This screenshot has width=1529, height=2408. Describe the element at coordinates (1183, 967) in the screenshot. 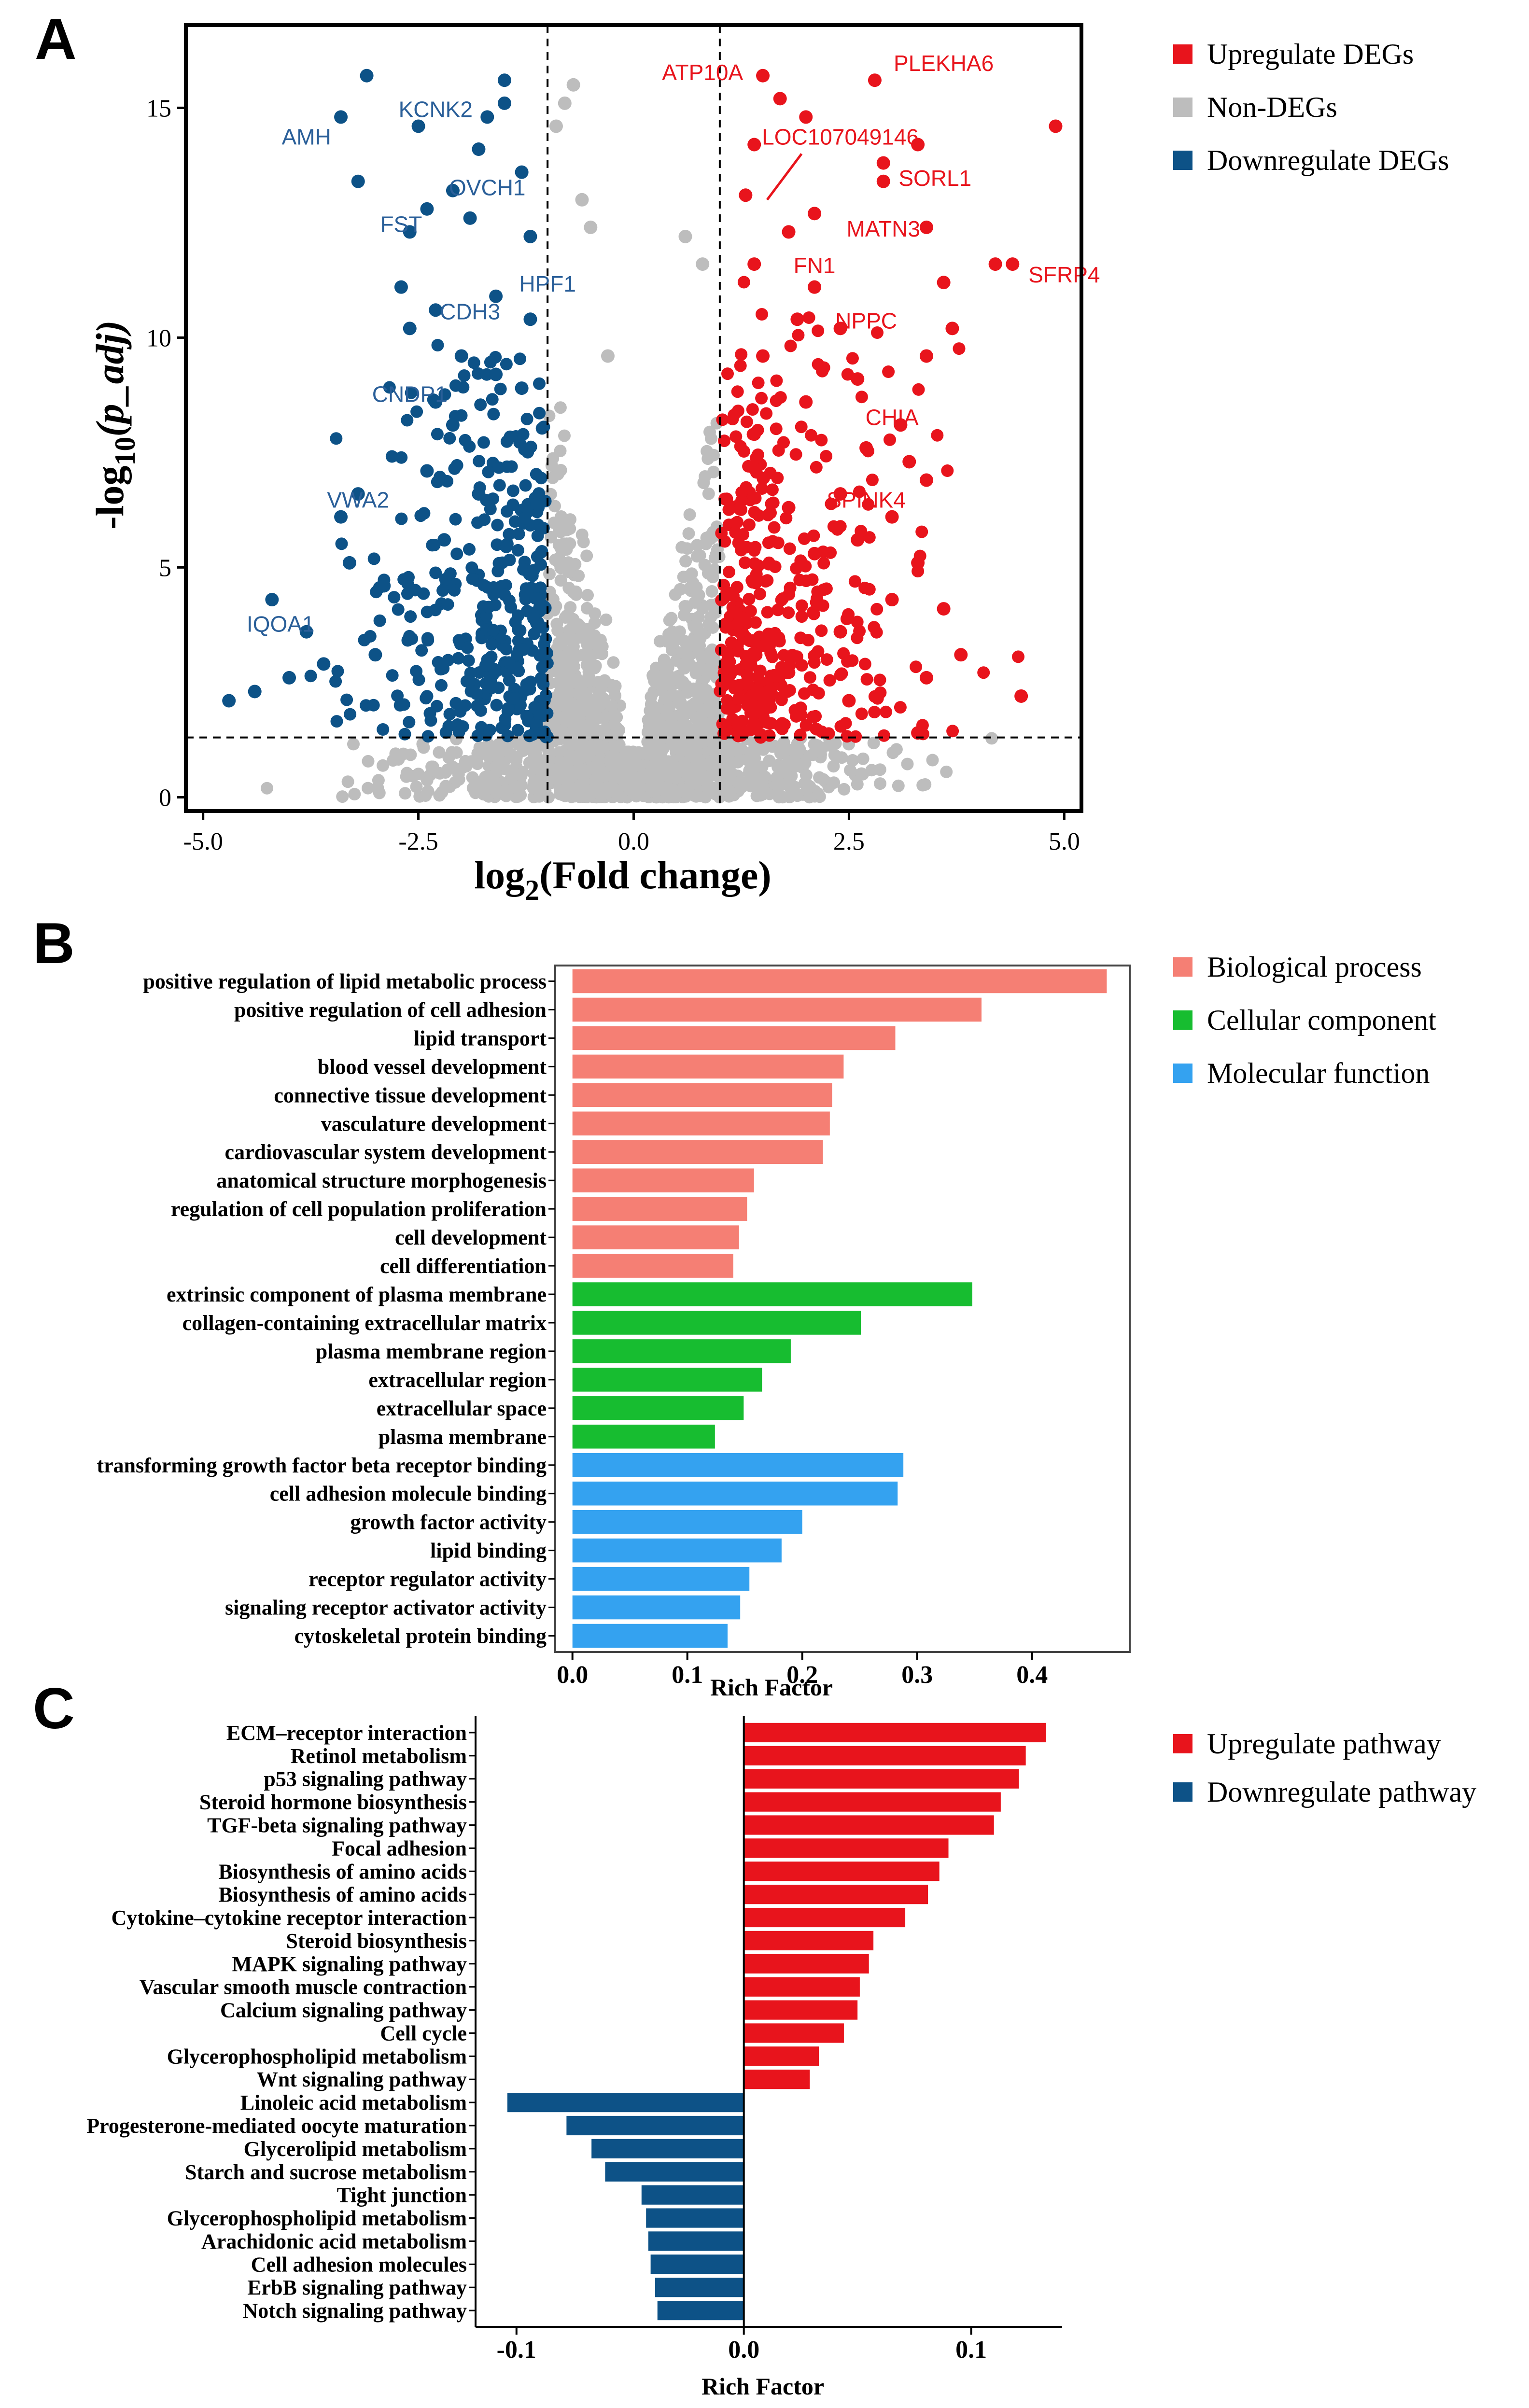

I see `legend-swatch-bp` at that location.